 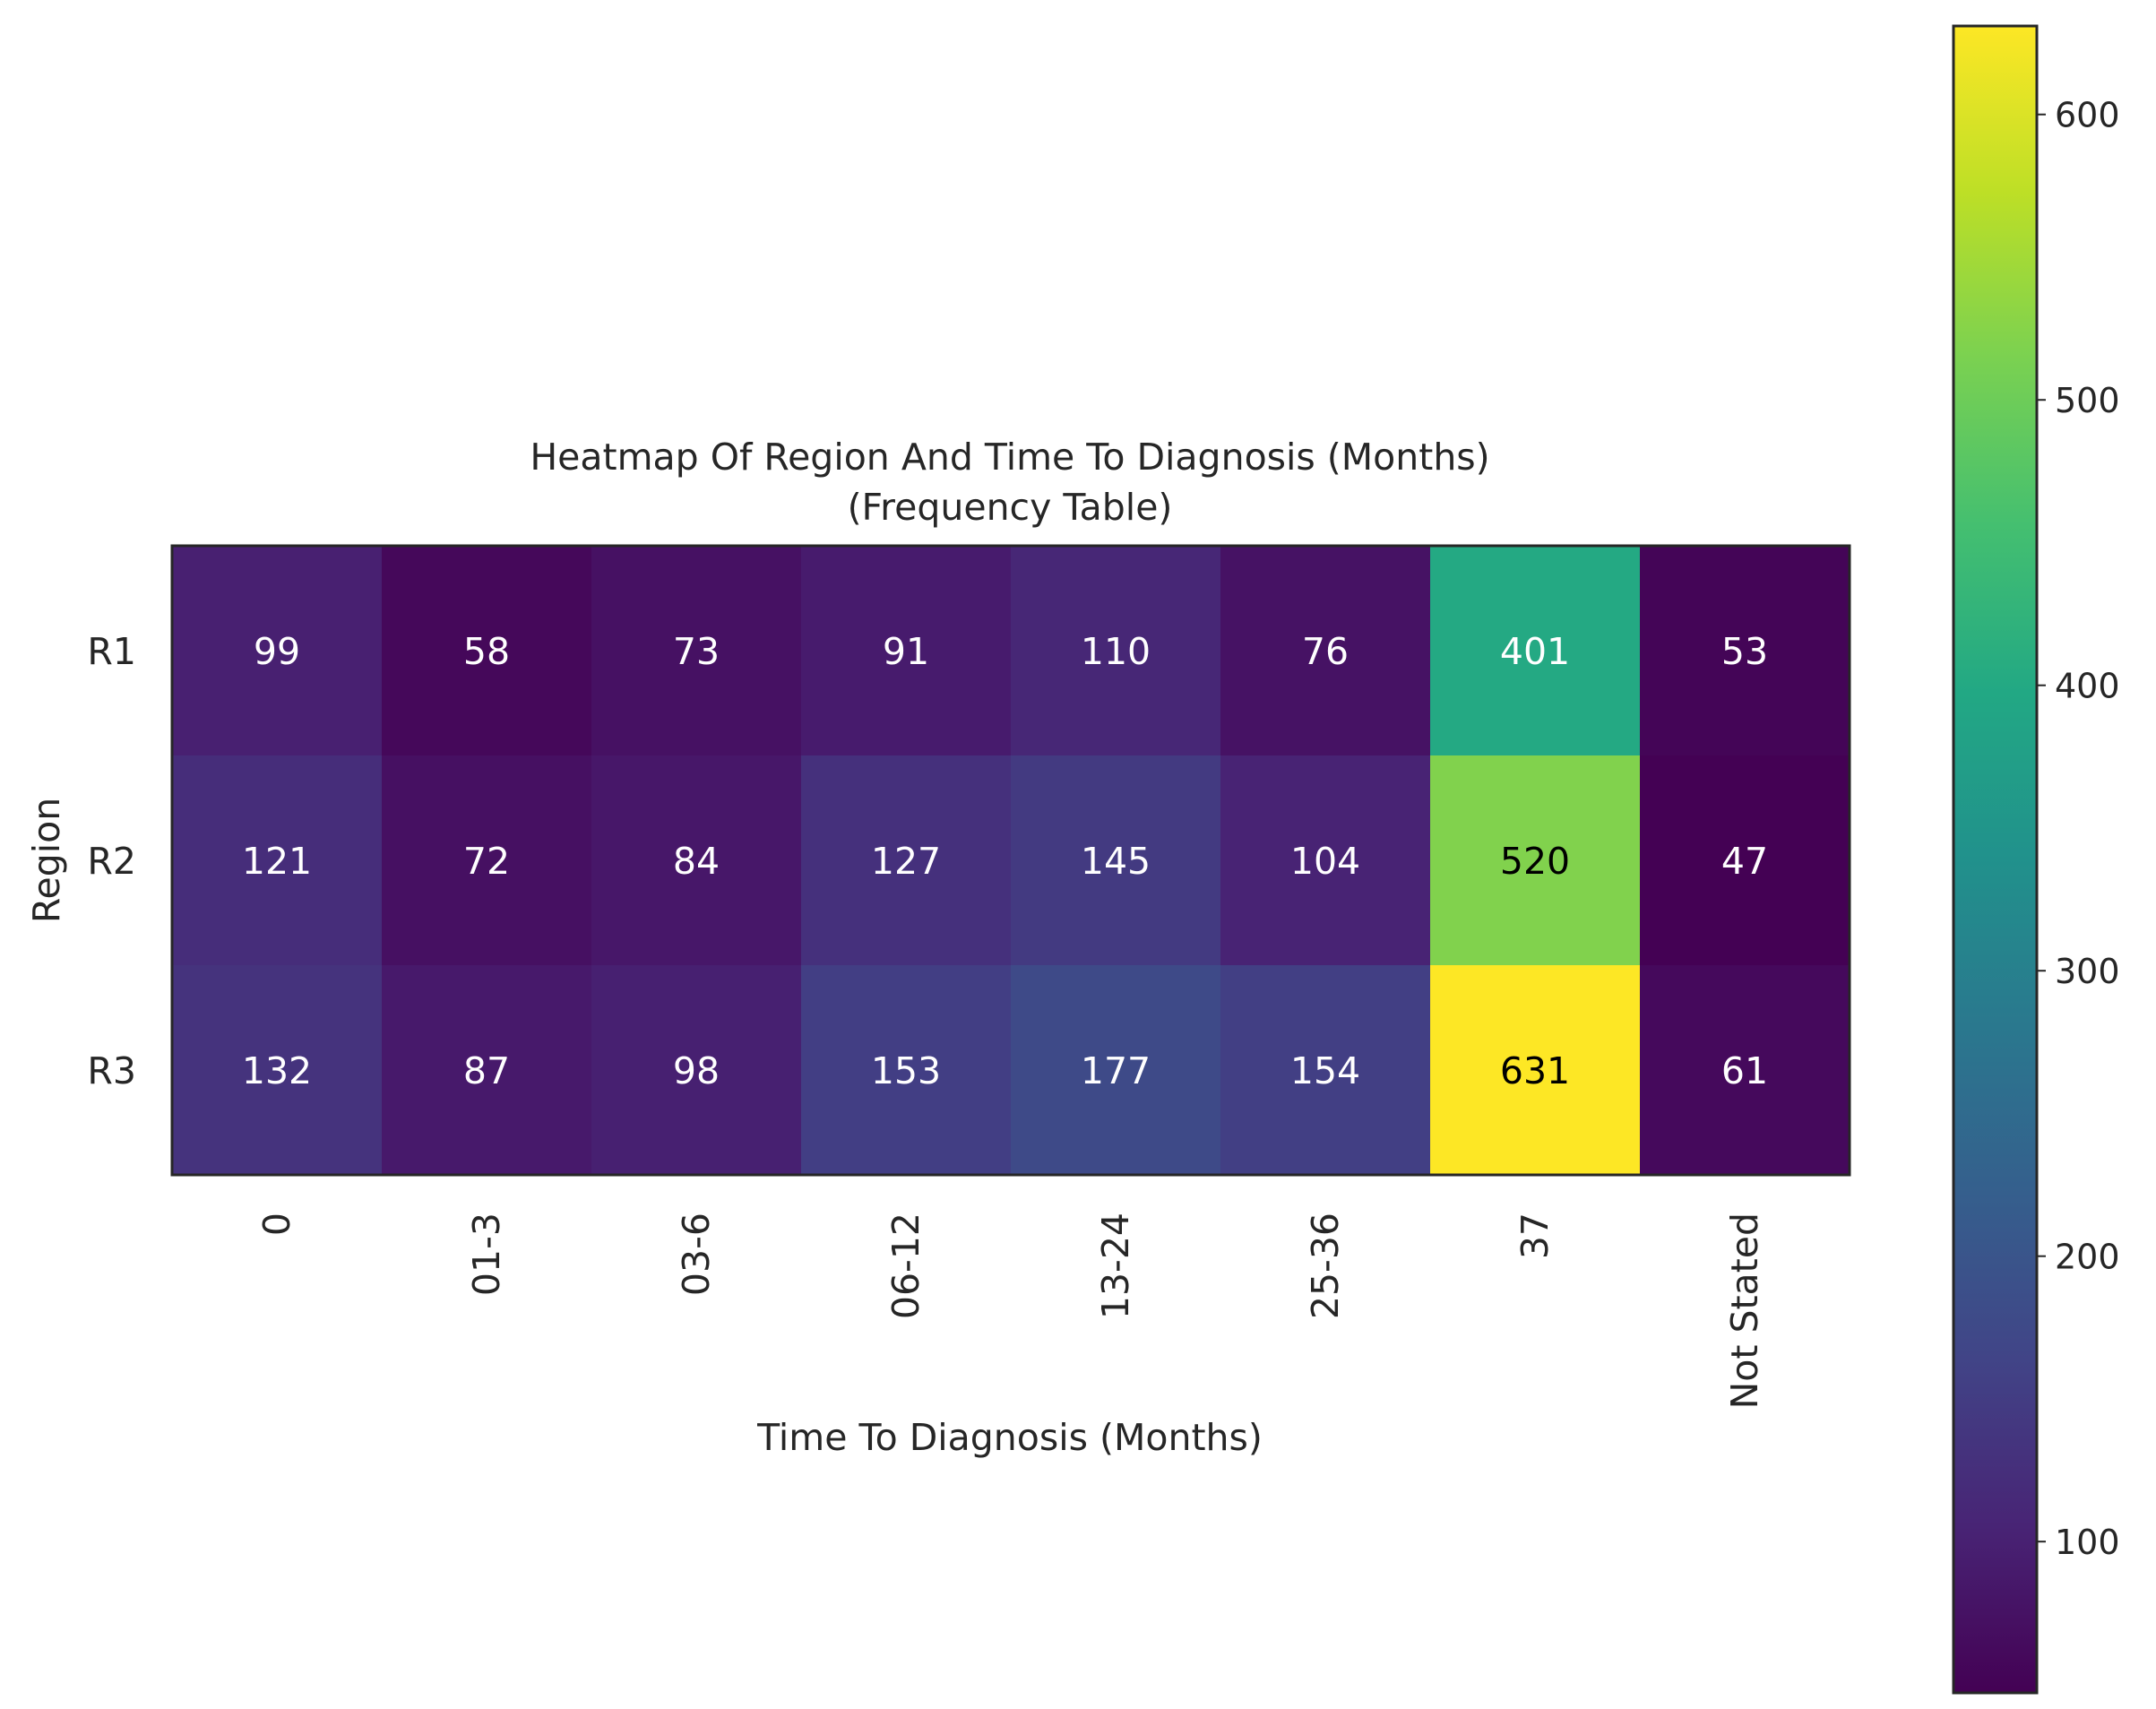 What do you see at coordinates (47, 861) in the screenshot?
I see `y-axis-label: Region` at bounding box center [47, 861].